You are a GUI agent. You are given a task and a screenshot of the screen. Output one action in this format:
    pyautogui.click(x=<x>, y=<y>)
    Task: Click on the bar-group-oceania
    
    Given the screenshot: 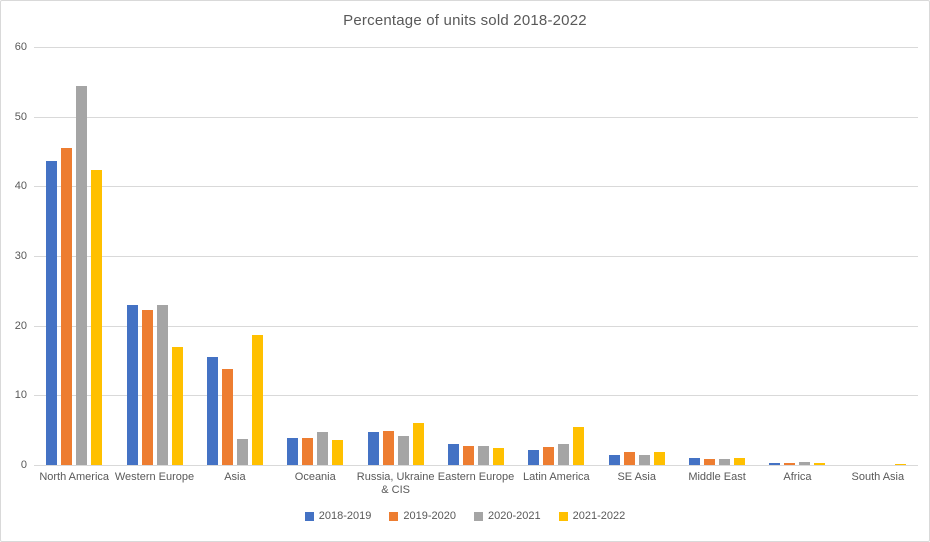 What is the action you would take?
    pyautogui.click(x=315, y=256)
    